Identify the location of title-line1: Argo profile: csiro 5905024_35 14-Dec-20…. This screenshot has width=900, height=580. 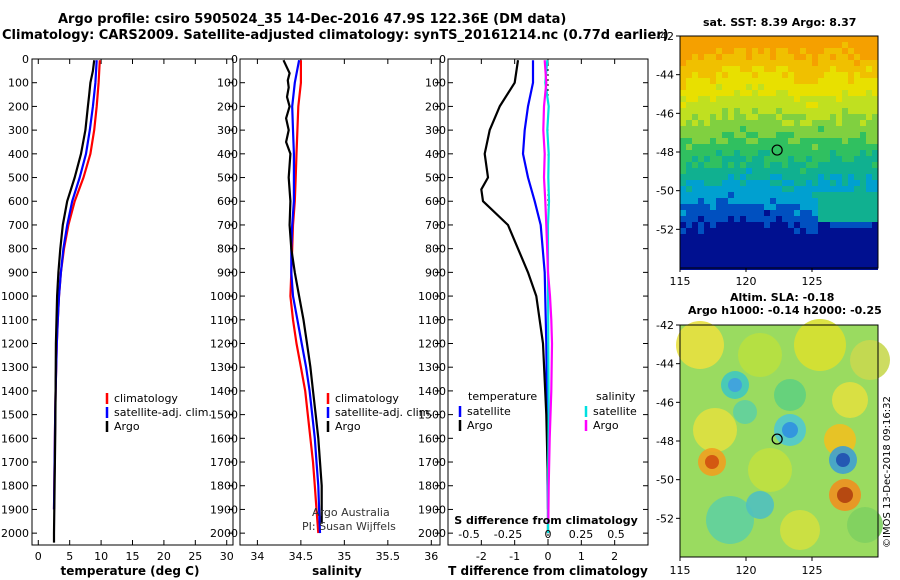
(312, 19).